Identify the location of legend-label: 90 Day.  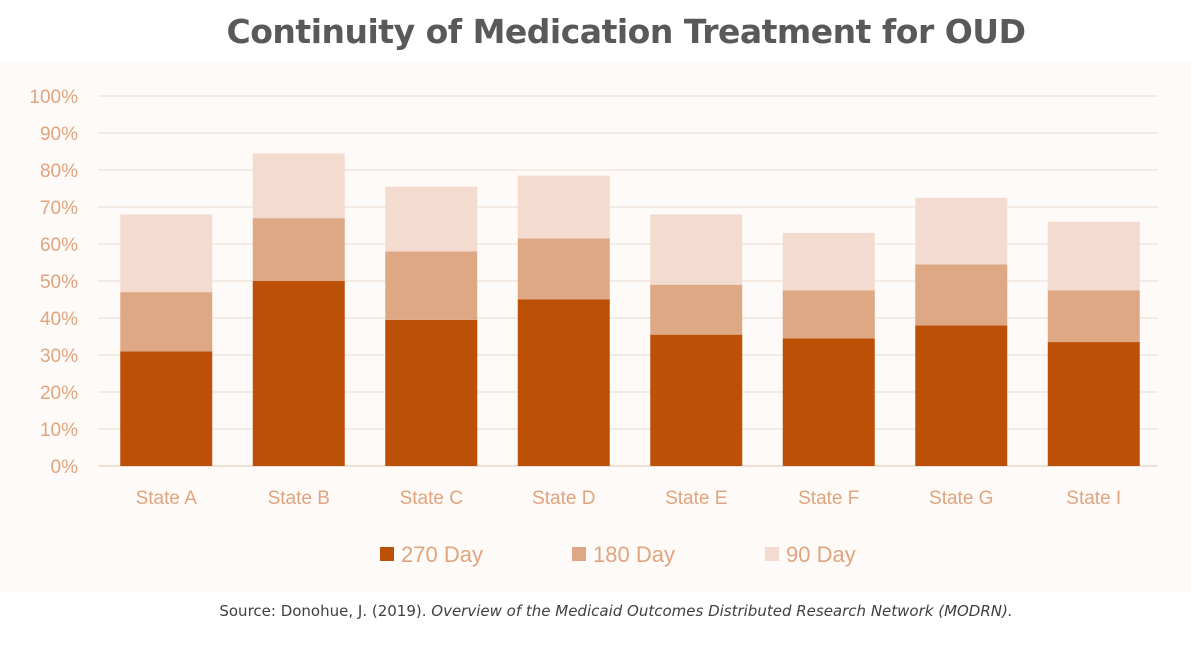
(821, 554).